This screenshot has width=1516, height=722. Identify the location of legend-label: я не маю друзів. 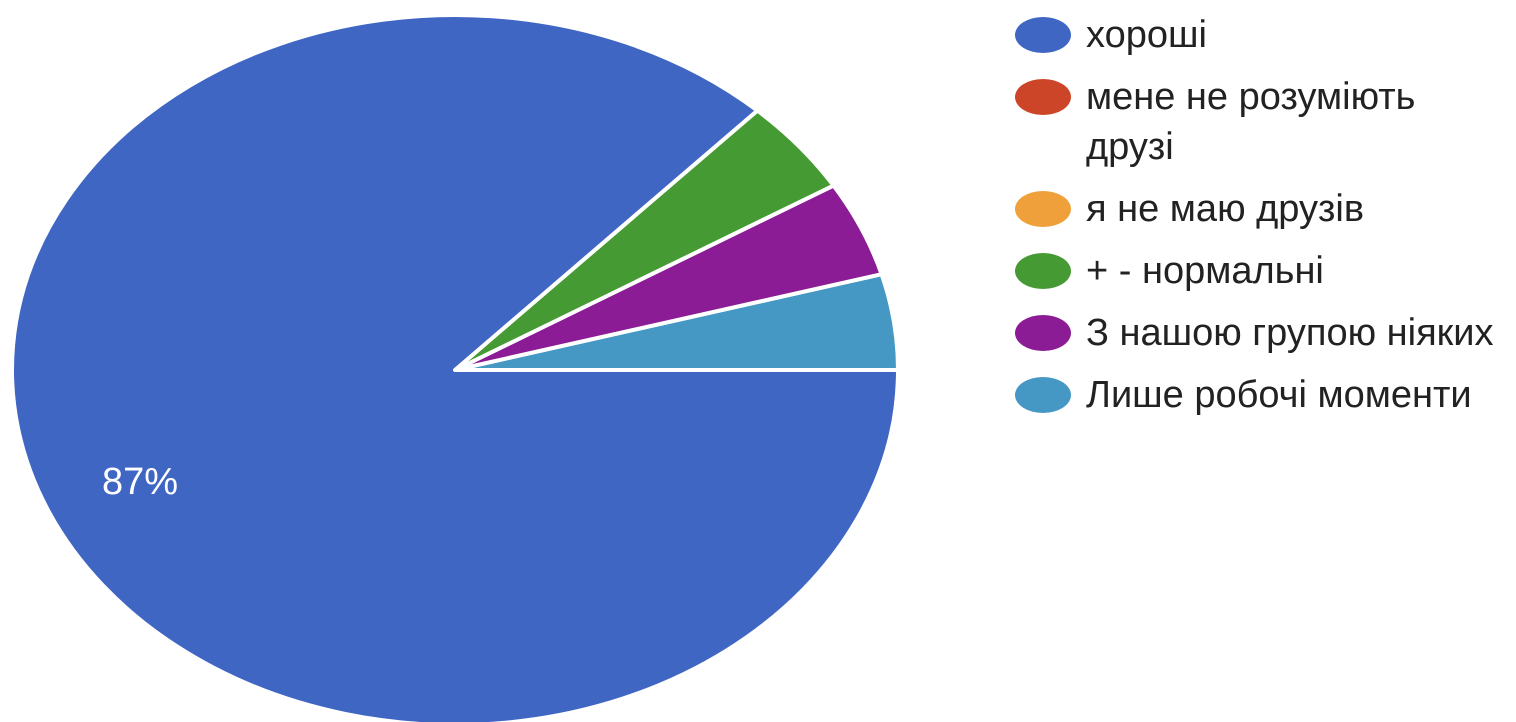
(1225, 209).